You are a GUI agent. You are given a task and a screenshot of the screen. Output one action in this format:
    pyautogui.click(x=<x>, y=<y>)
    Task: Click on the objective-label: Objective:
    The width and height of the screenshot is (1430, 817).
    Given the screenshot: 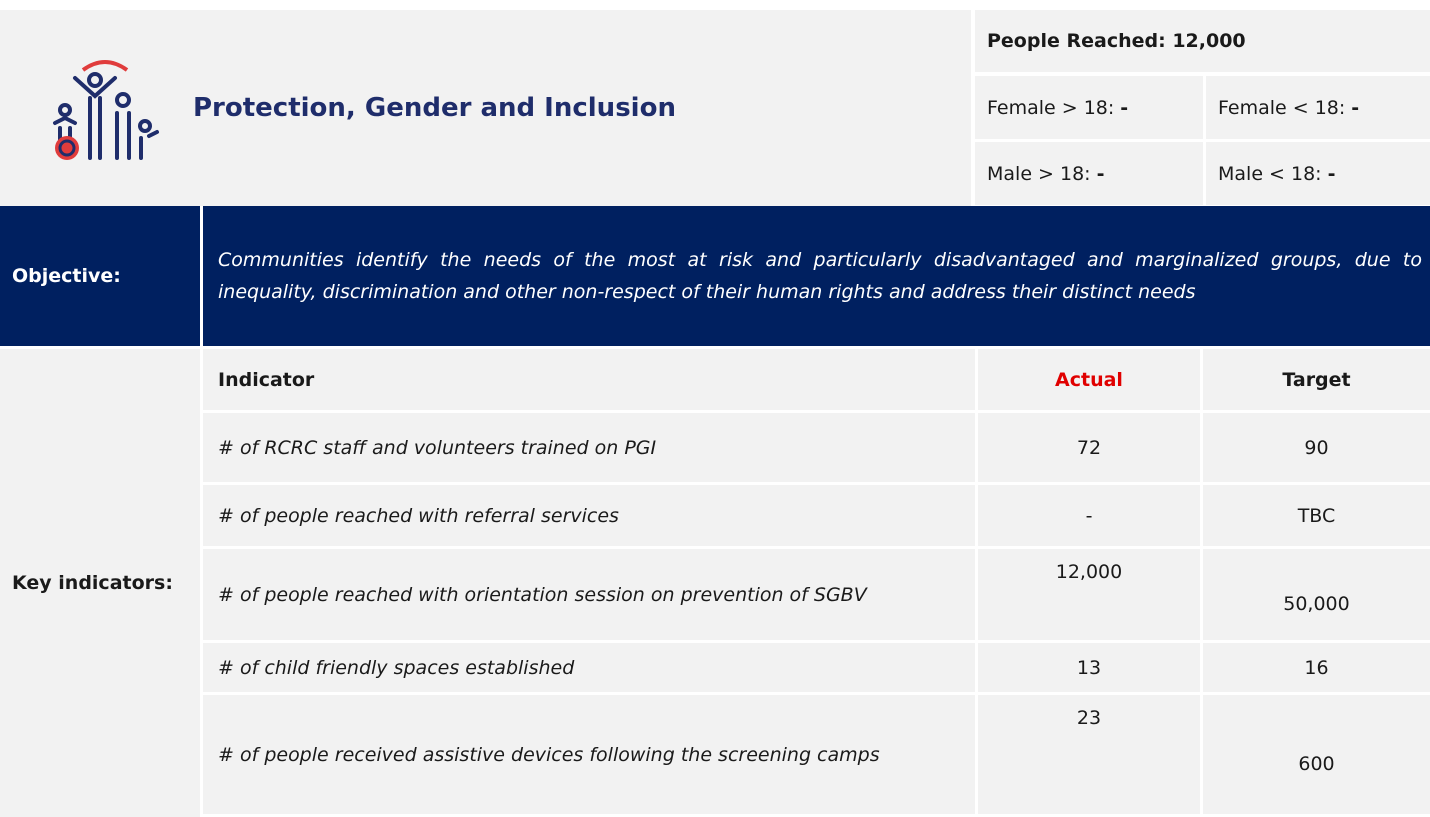 What is the action you would take?
    pyautogui.click(x=100, y=276)
    